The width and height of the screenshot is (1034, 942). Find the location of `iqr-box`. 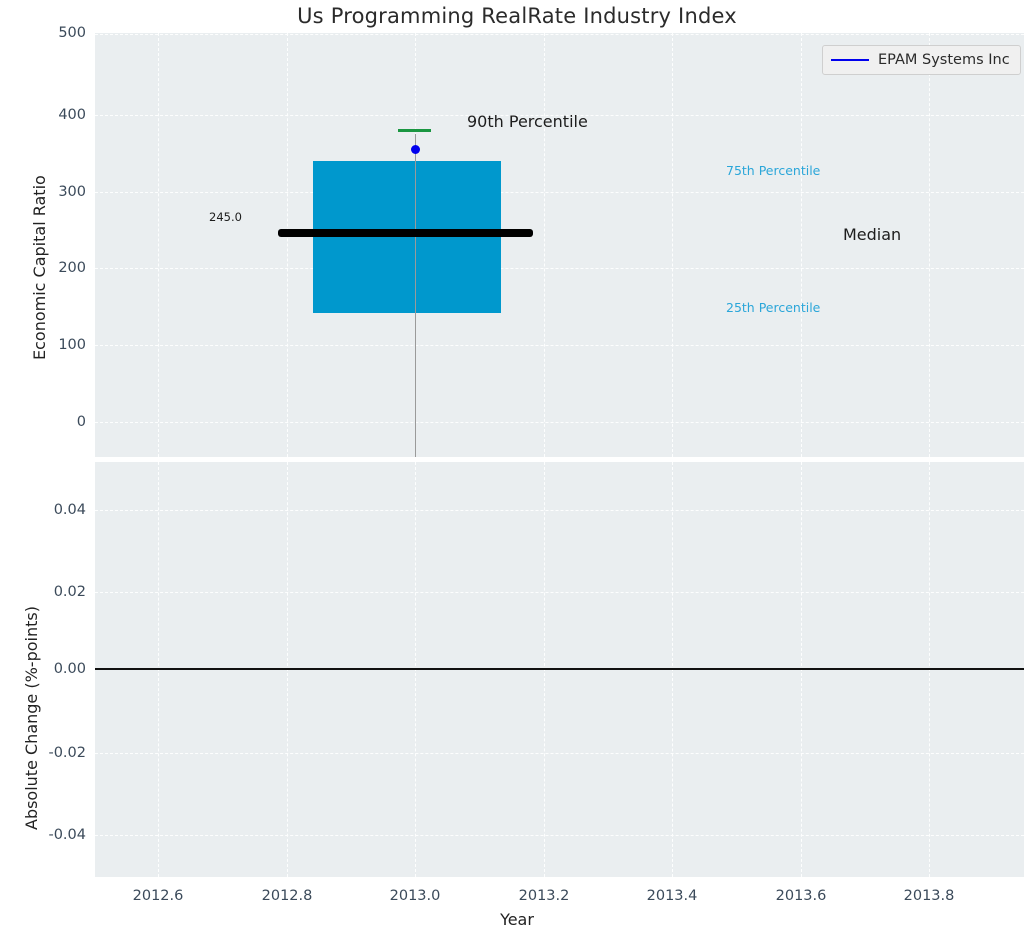

iqr-box is located at coordinates (407, 237).